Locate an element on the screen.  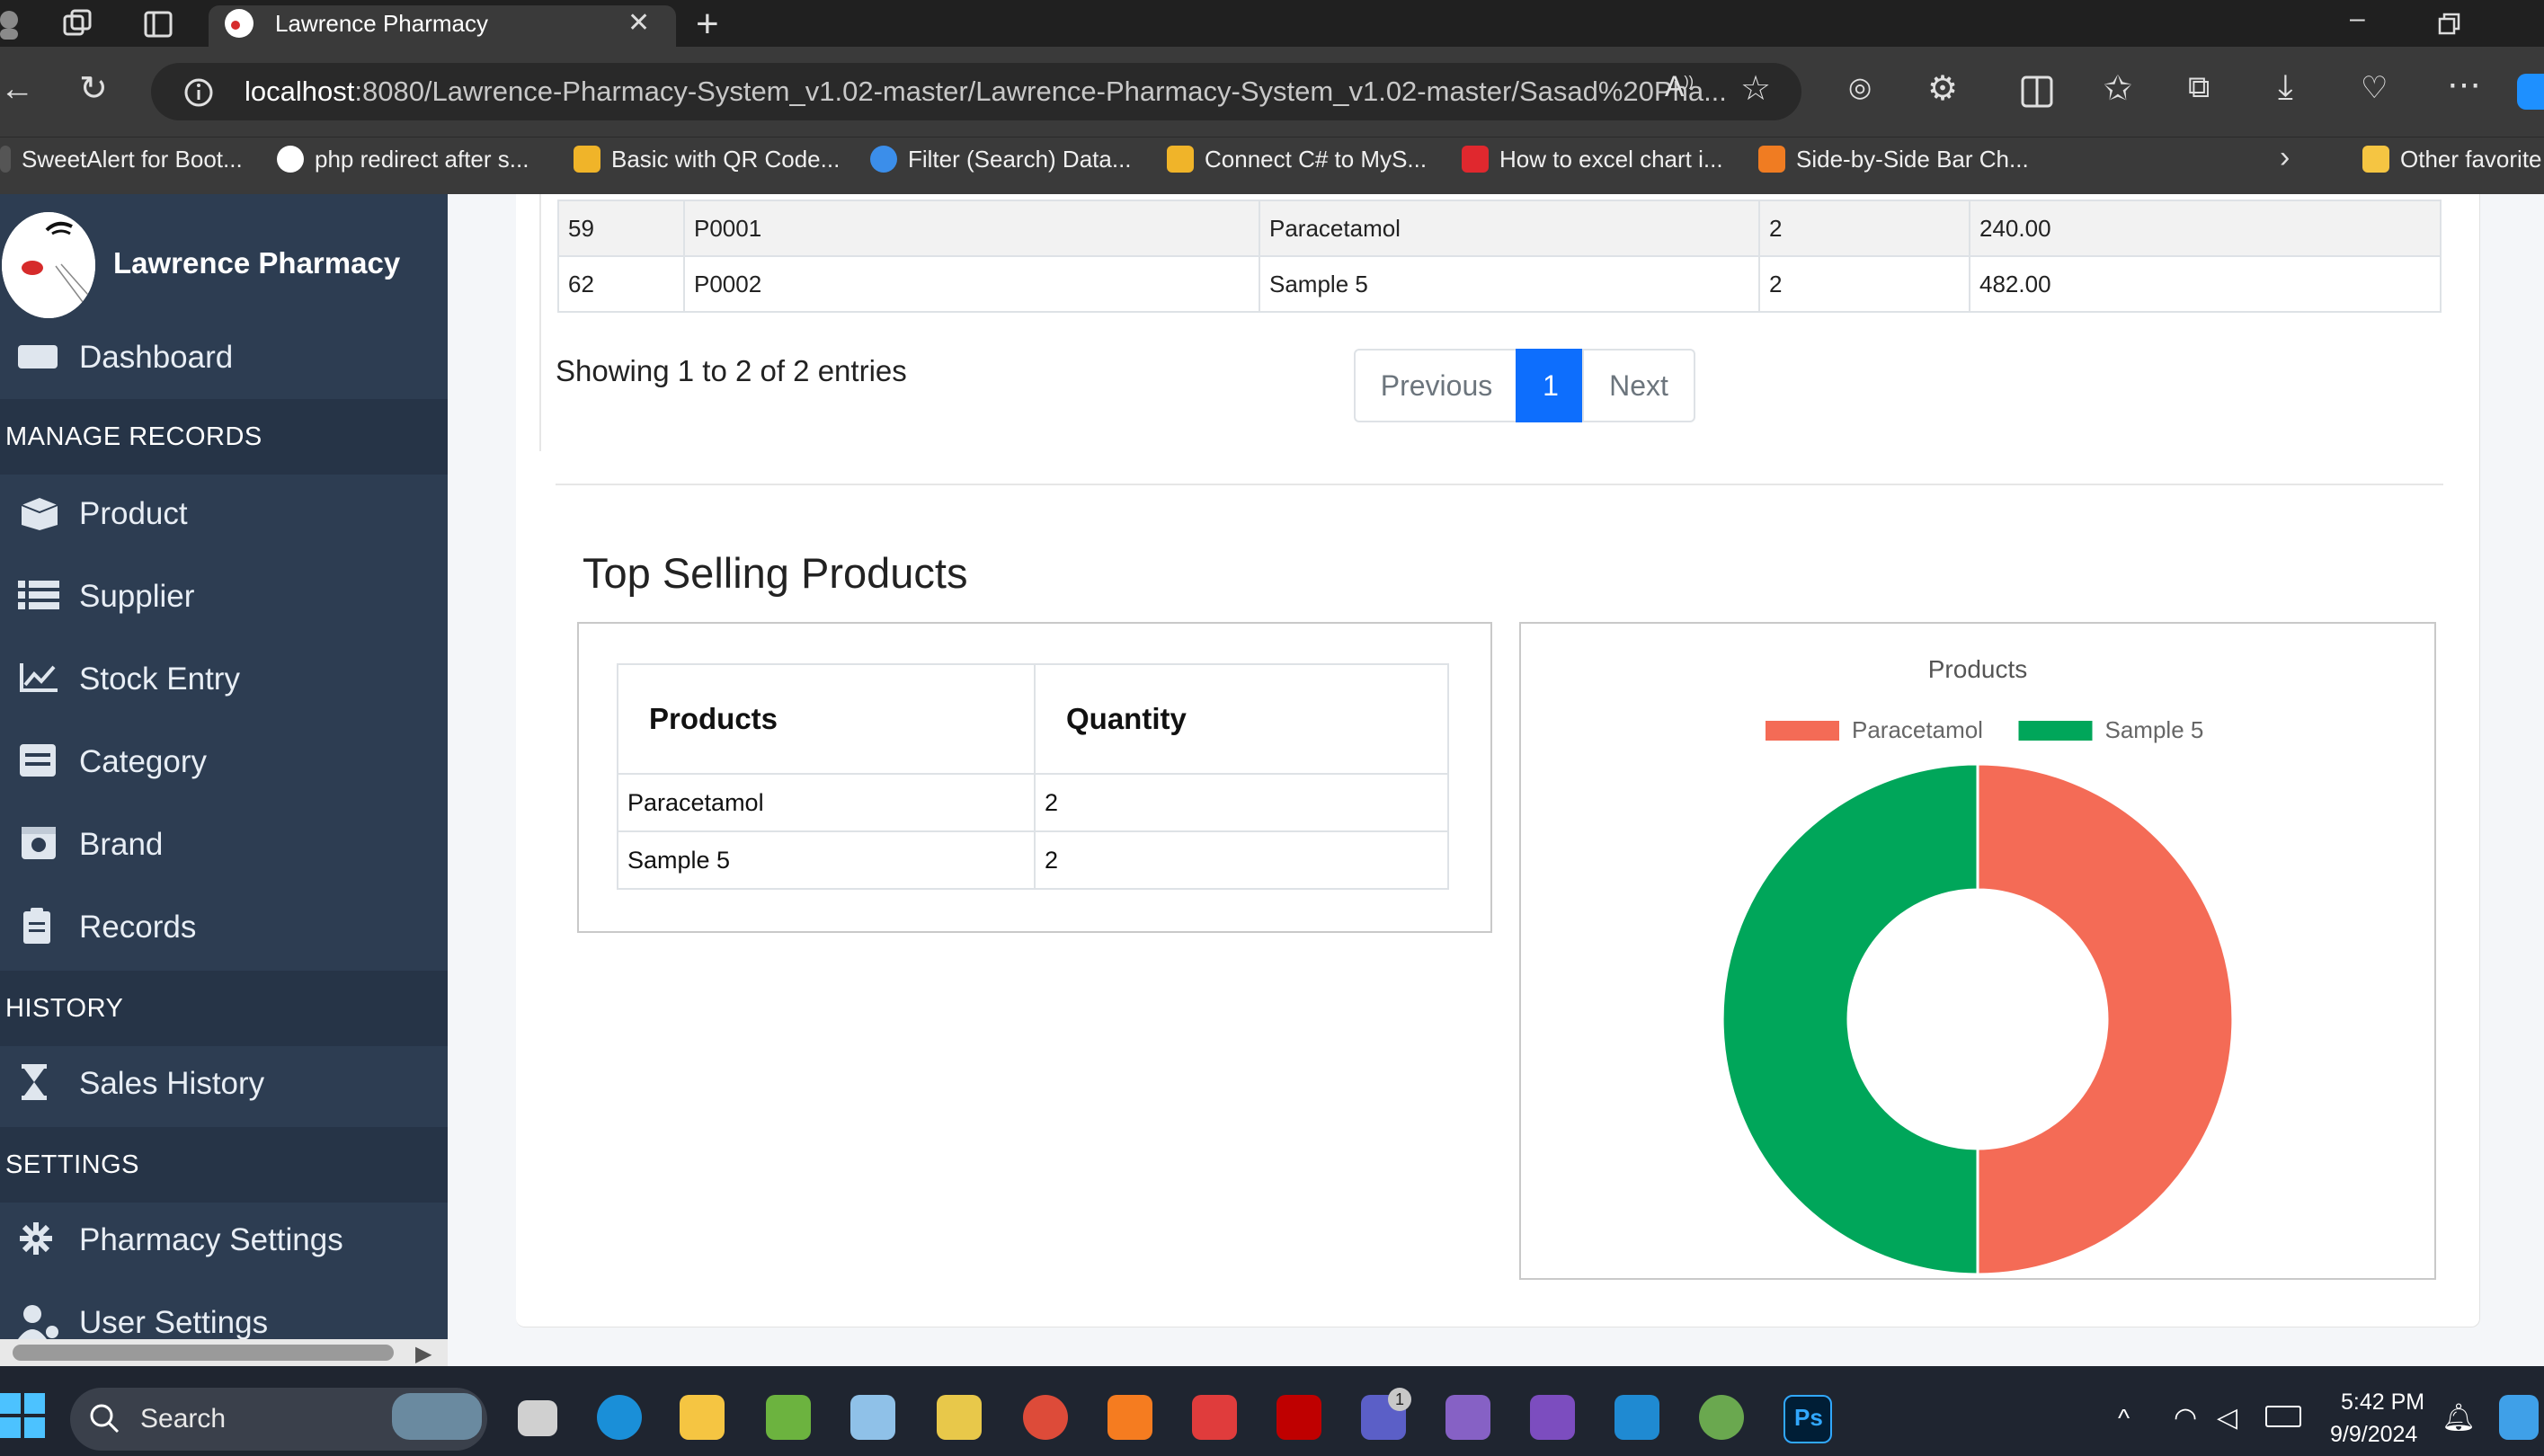
sidebar-item-pharmacy-settings: Pharmacy Settings is located at coordinates (224, 1238).